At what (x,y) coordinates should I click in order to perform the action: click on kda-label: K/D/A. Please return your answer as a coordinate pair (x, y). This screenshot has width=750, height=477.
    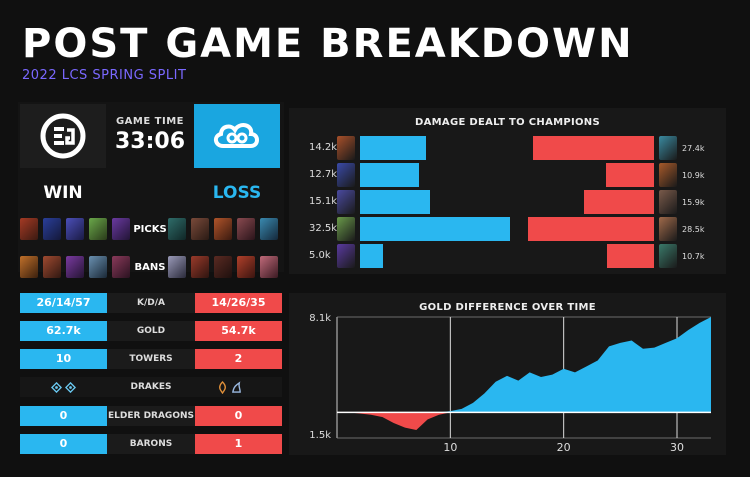
    Looking at the image, I should click on (151, 303).